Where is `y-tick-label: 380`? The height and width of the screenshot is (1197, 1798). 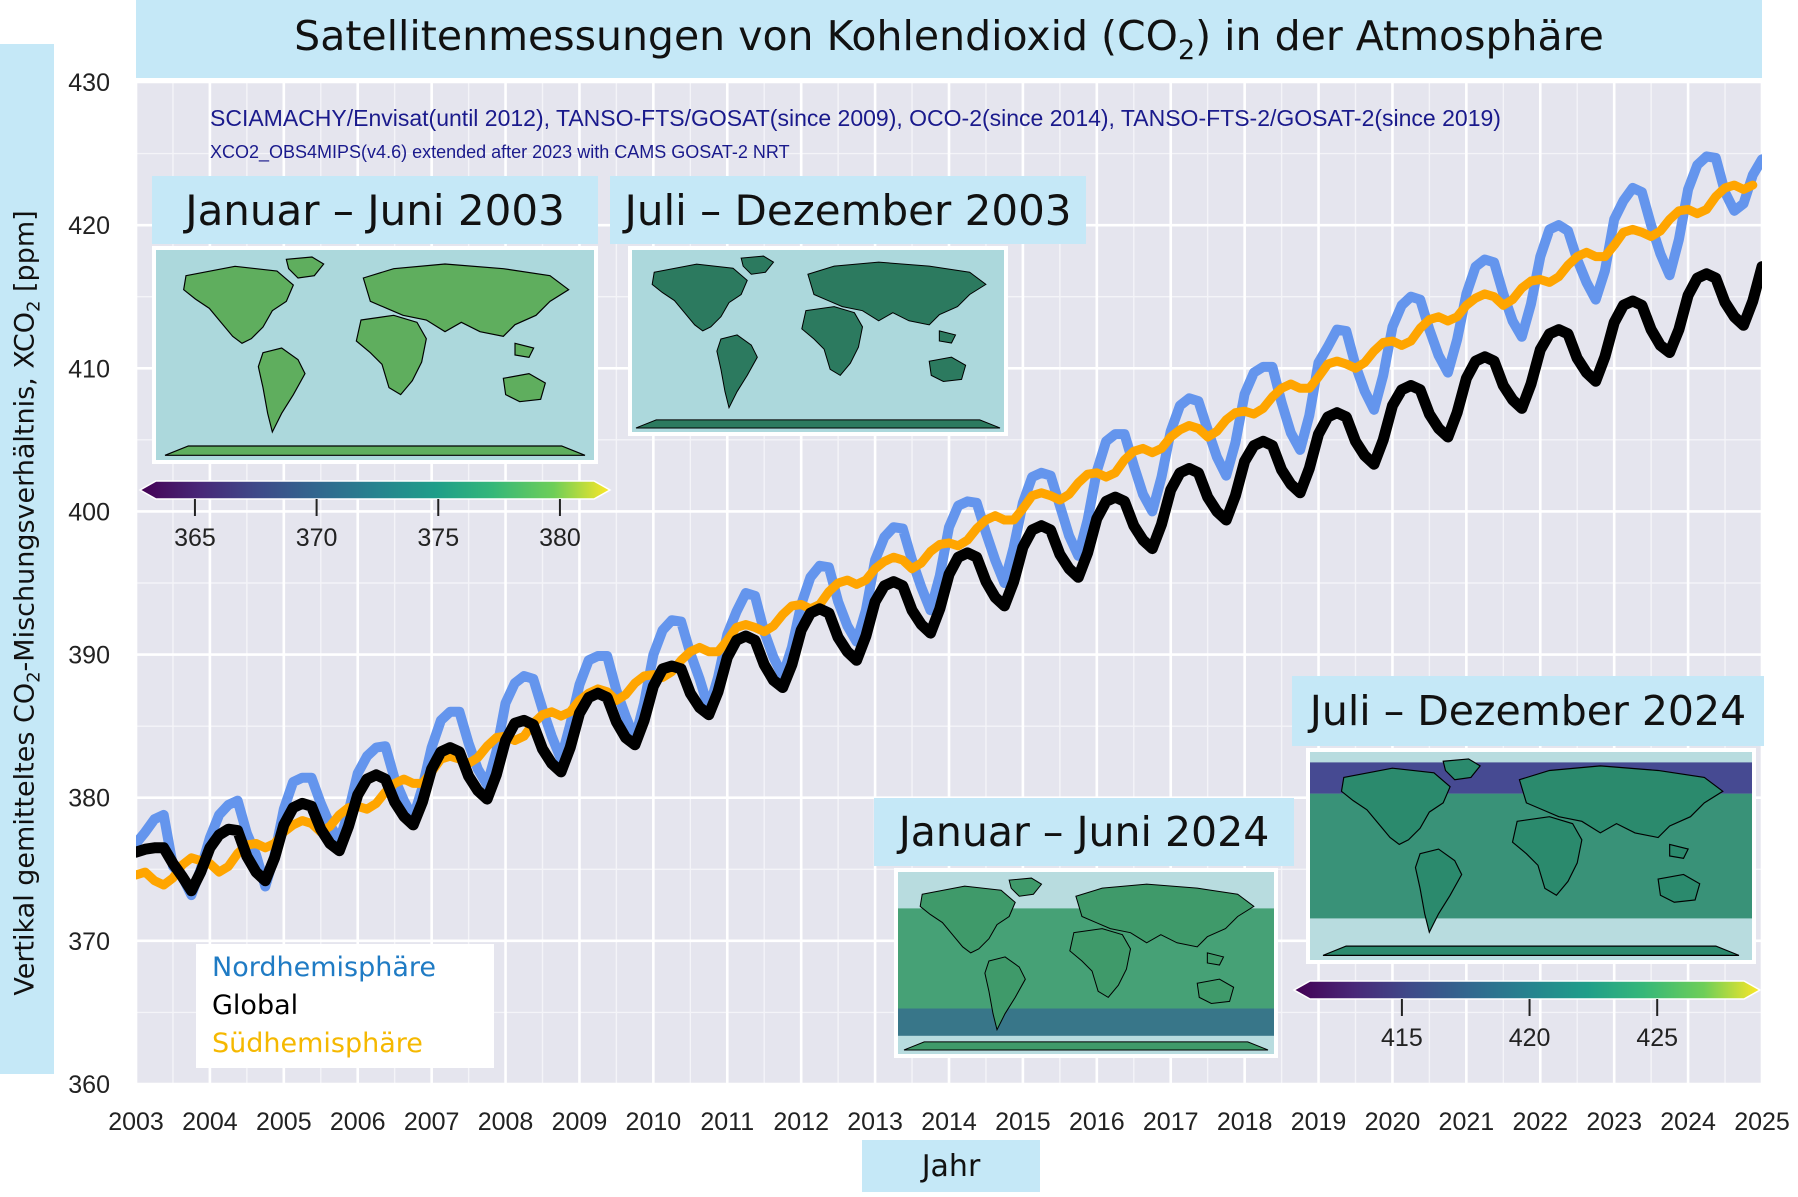 y-tick-label: 380 is located at coordinates (89, 799).